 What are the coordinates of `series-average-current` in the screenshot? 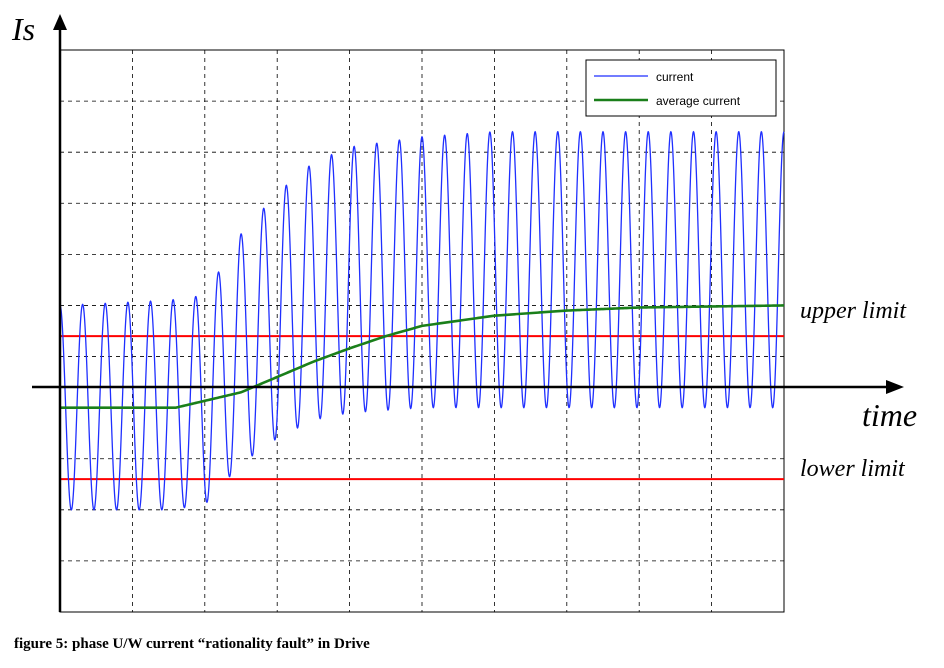 It's located at (422, 356).